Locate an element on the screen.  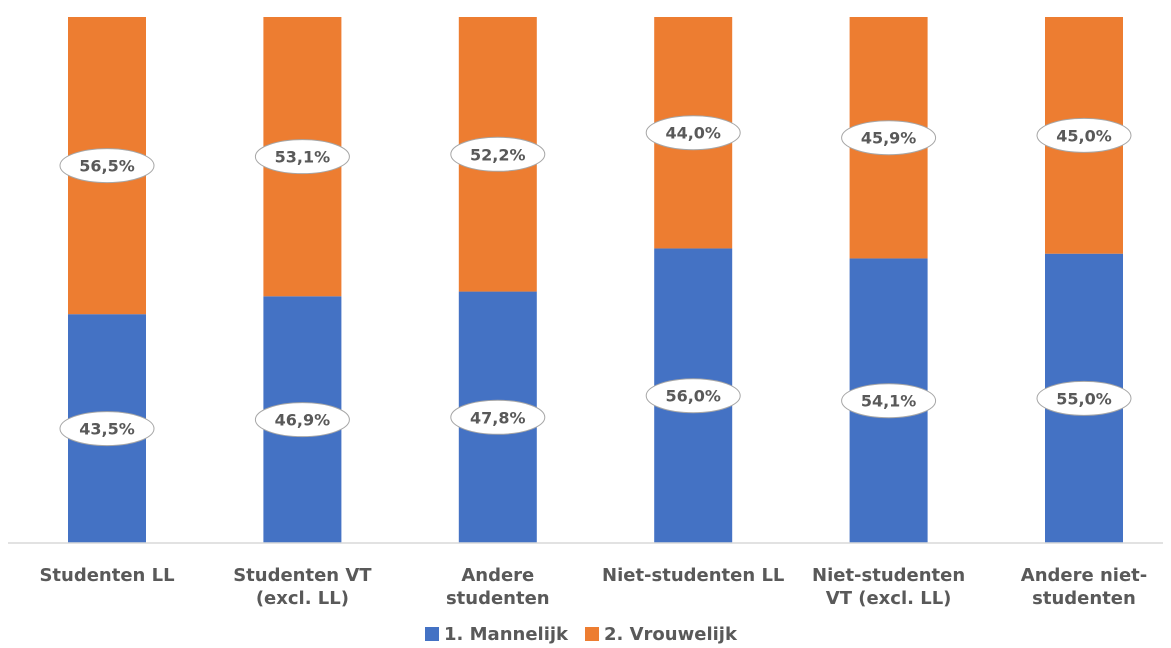
legend: 1. Mannelijk 2. Vrouwelijk is located at coordinates (581, 634).